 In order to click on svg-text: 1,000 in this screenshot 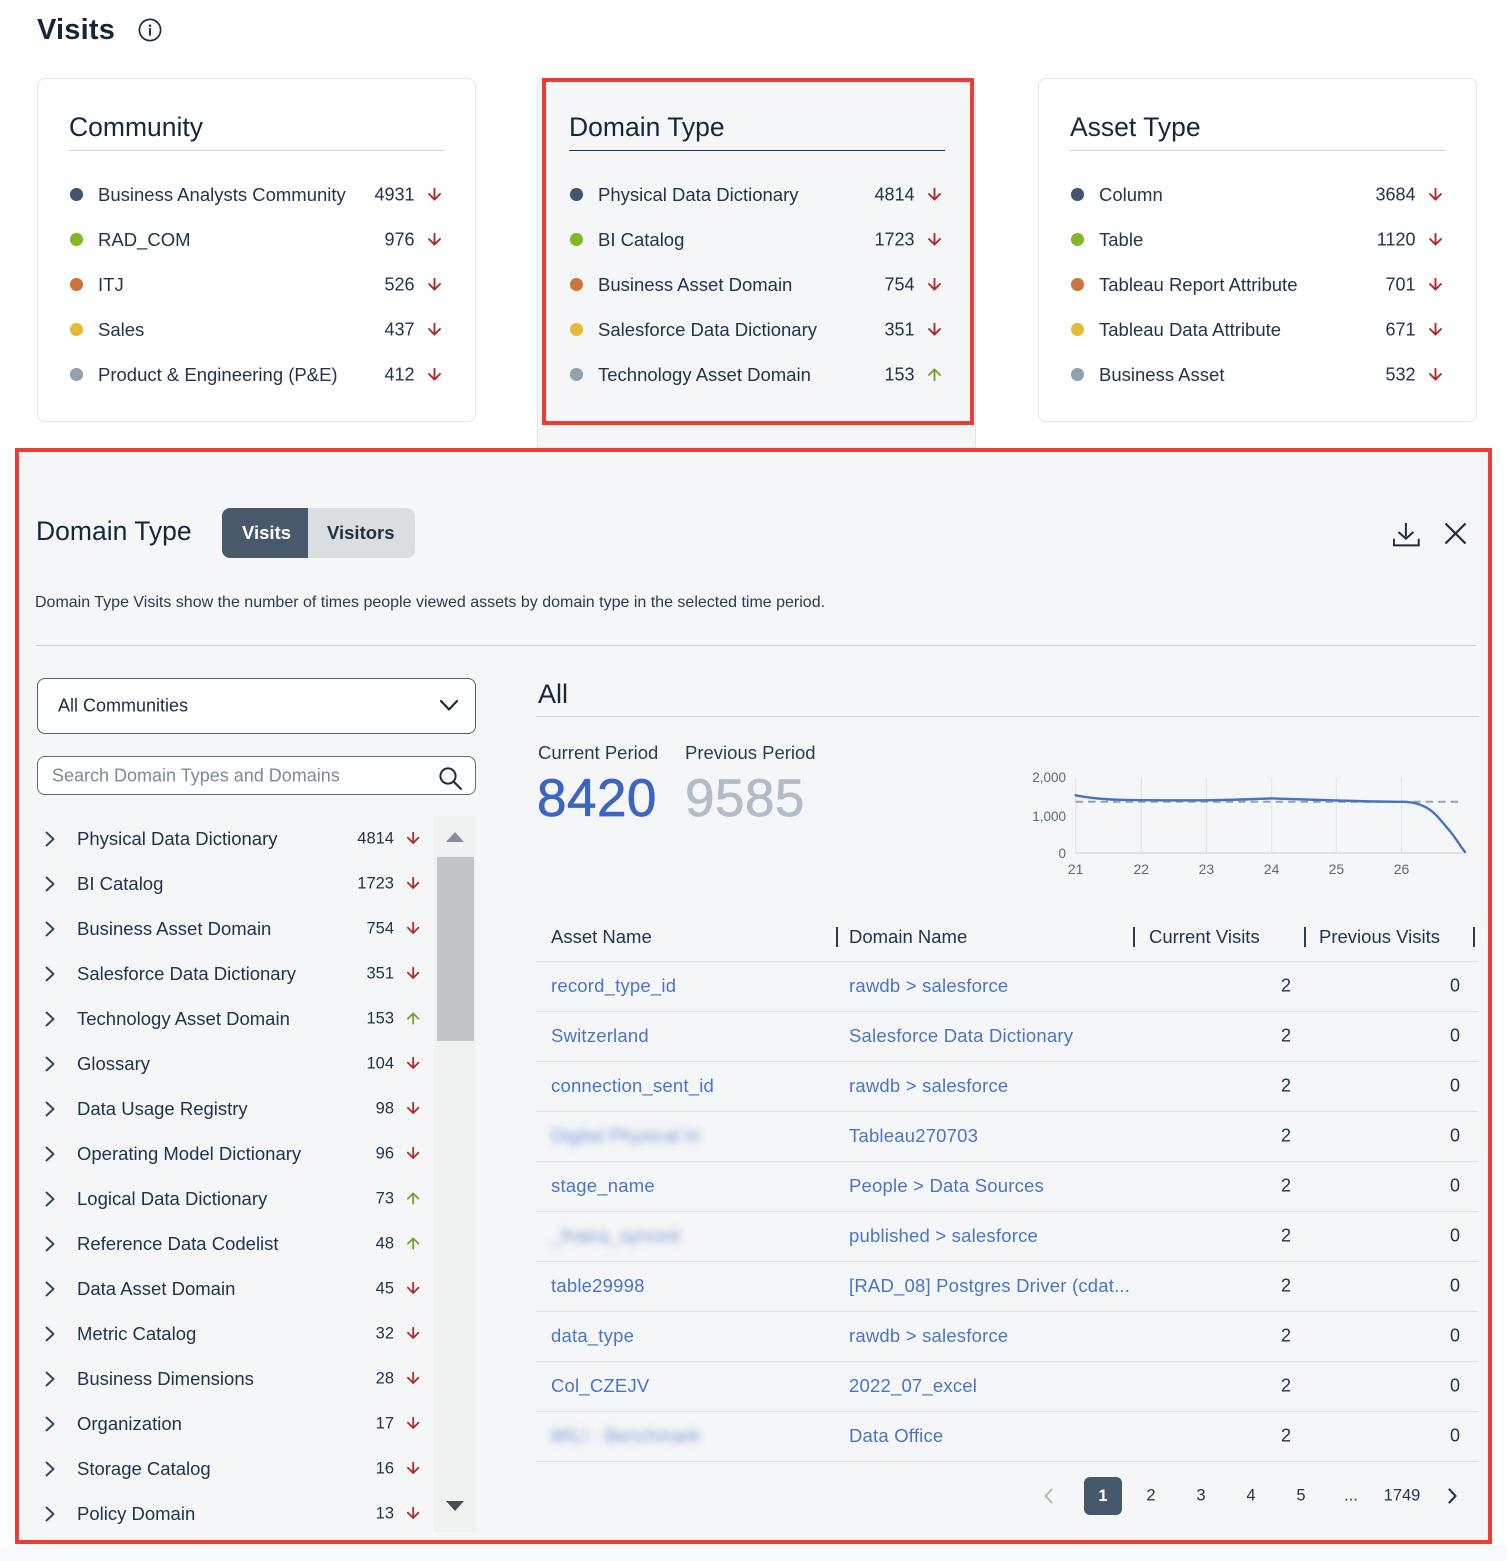, I will do `click(1049, 816)`.